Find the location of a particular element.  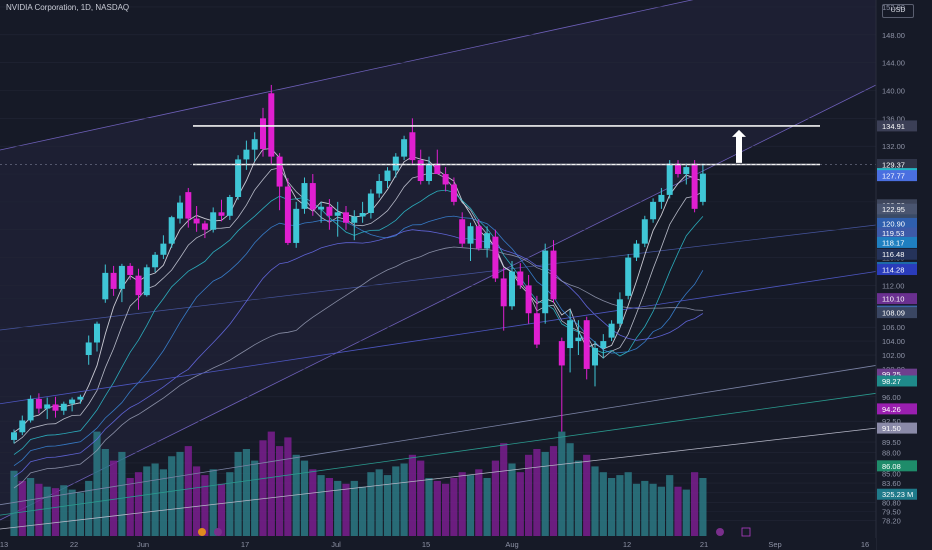

time-axis is located at coordinates (438, 544).